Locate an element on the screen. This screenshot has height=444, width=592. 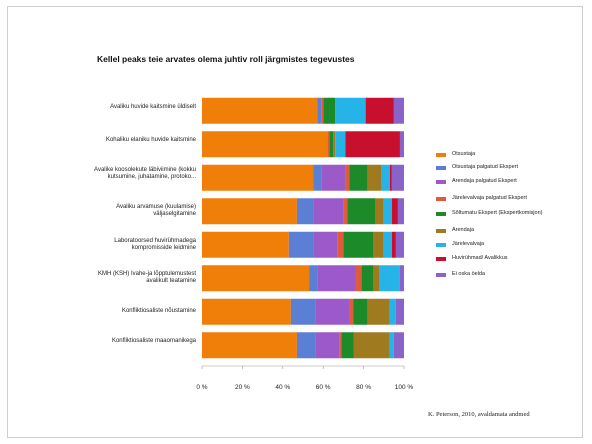
source-note: K. Peterson, 2010, avaldamata andmed is located at coordinates (479, 414).